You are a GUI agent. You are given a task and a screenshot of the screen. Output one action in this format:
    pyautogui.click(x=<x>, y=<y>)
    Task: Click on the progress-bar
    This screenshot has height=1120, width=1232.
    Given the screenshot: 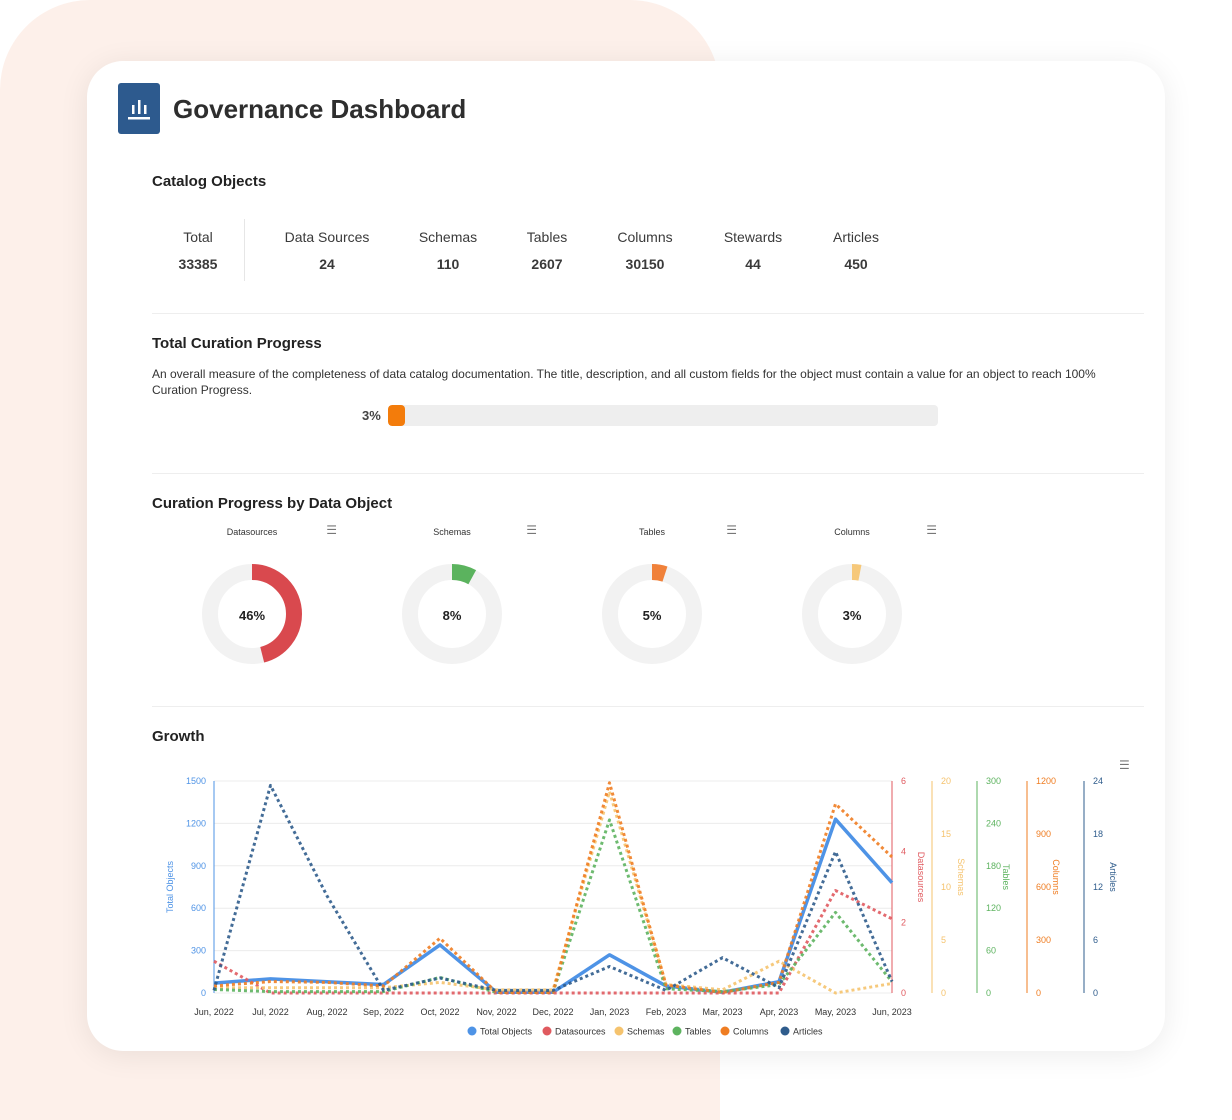 What is the action you would take?
    pyautogui.click(x=663, y=415)
    